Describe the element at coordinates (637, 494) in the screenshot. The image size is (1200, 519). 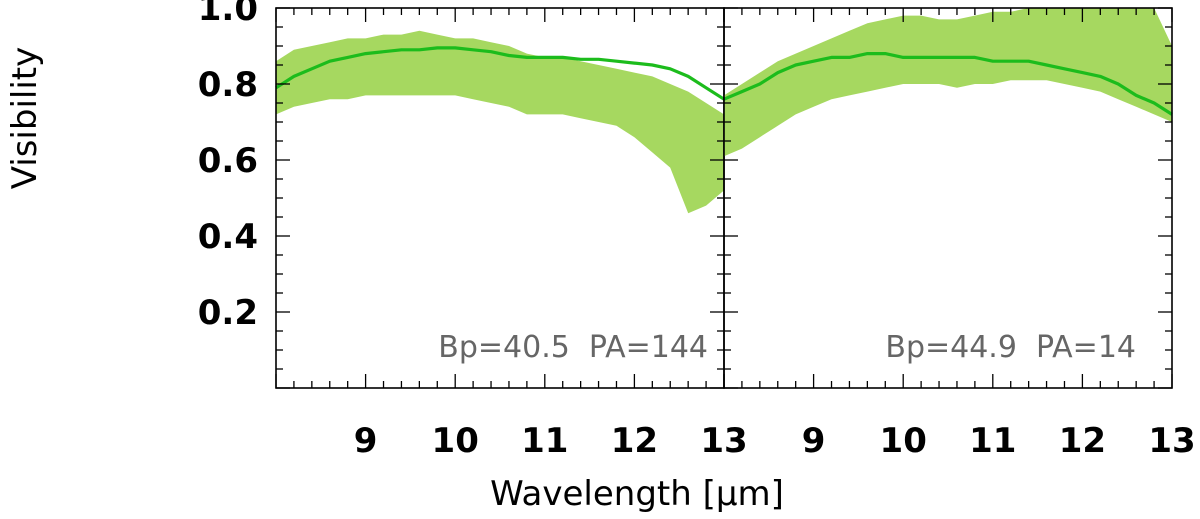
I see `x-axis-title: Wavelength [μm]` at that location.